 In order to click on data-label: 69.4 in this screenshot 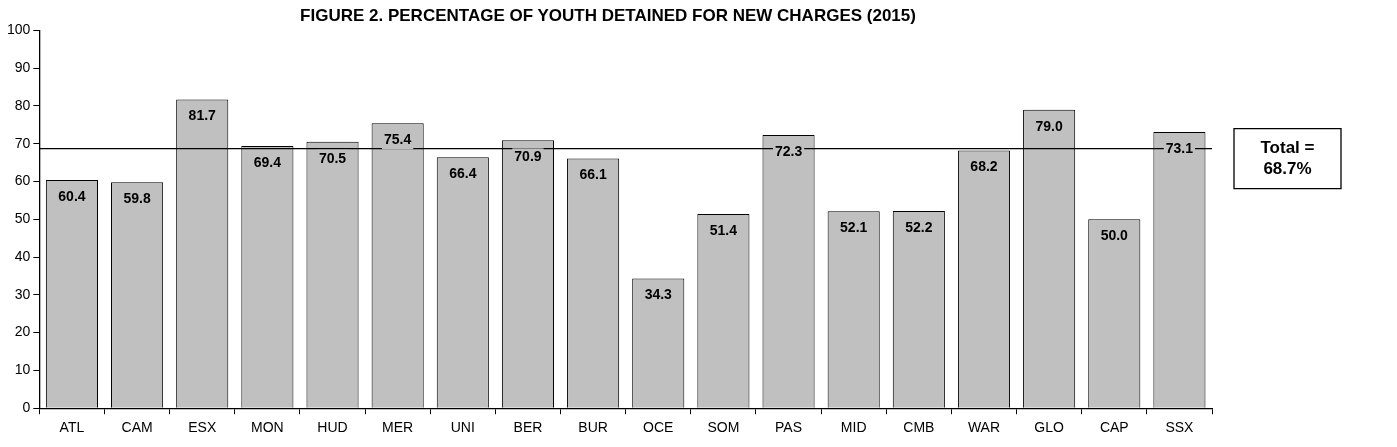, I will do `click(267, 161)`.